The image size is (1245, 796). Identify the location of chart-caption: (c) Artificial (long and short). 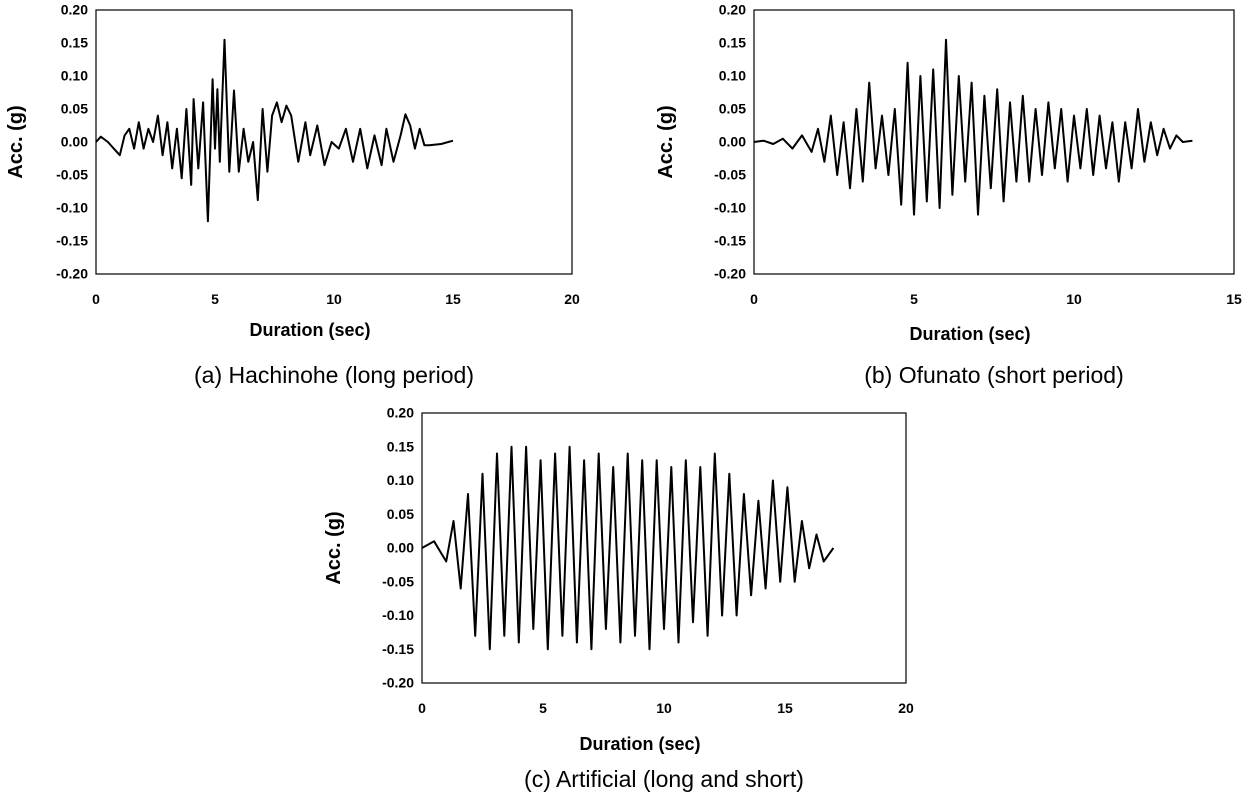
(664, 779).